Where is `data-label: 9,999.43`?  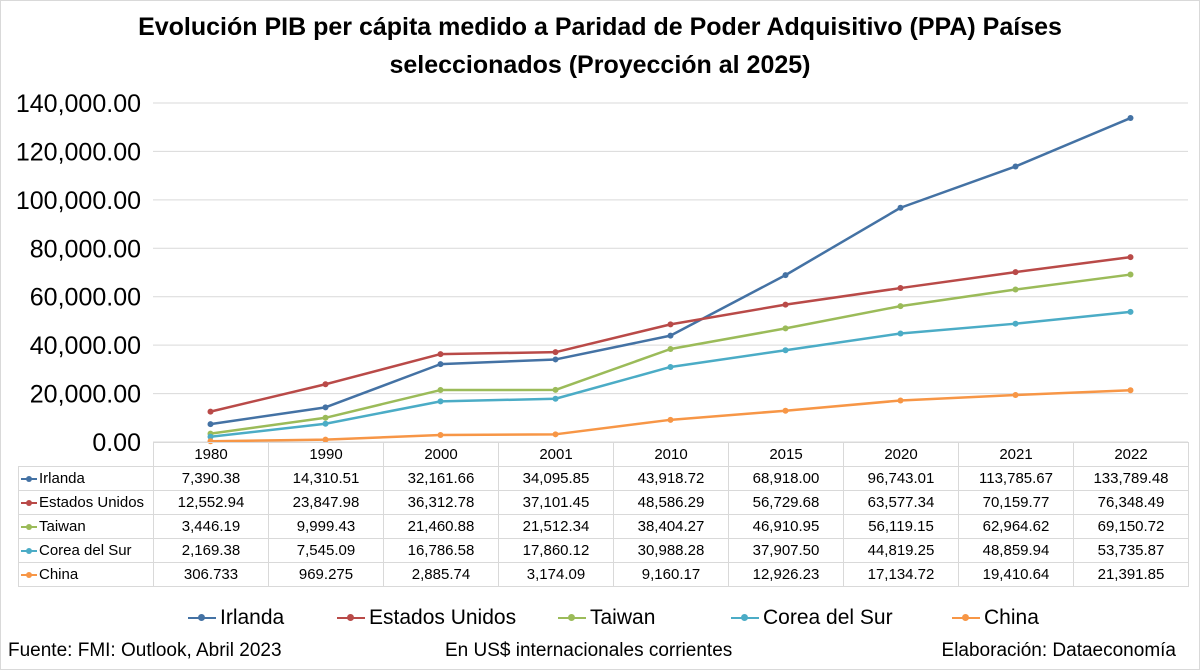
data-label: 9,999.43 is located at coordinates (326, 526).